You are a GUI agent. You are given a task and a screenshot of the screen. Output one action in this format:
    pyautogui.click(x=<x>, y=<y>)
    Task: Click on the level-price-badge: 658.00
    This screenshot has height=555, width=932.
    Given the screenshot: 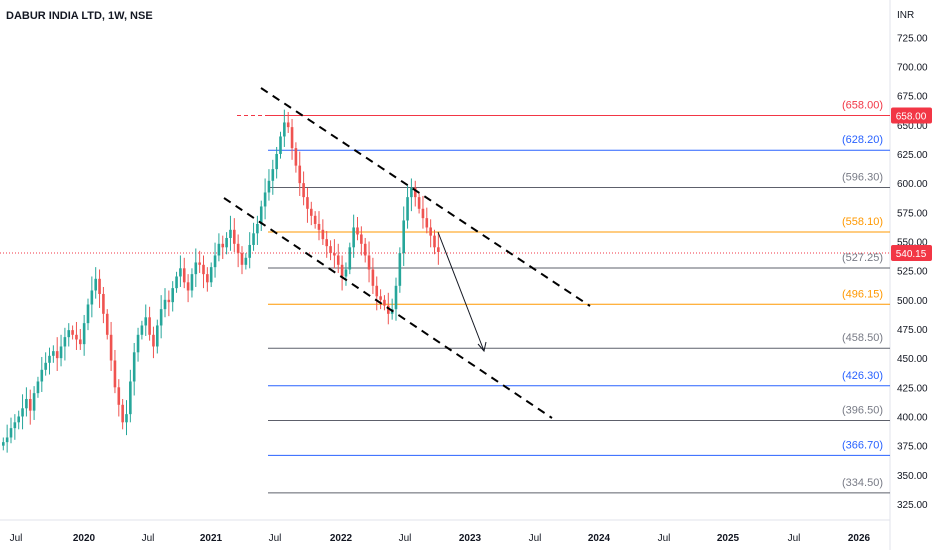 What is the action you would take?
    pyautogui.click(x=911, y=115)
    